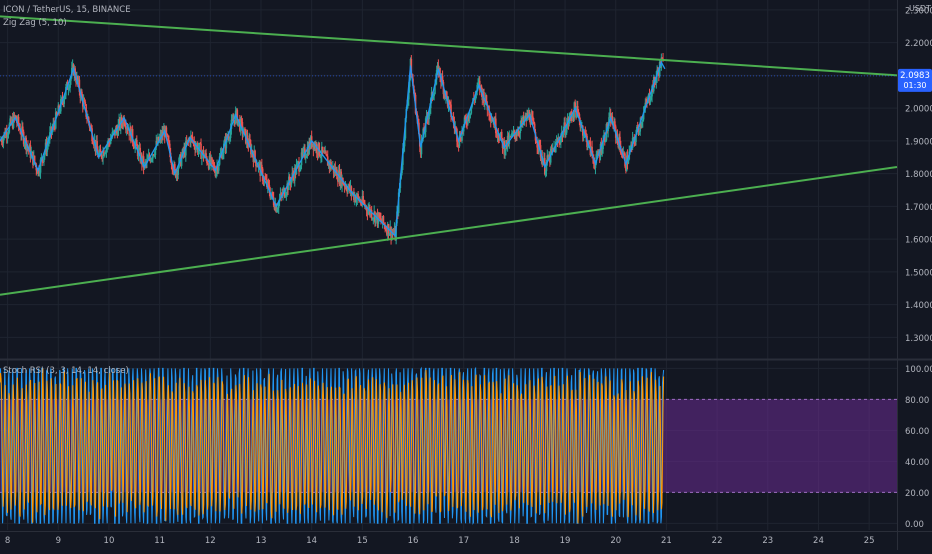  I want to click on y-tick-label: 2.0000, so click(918, 110).